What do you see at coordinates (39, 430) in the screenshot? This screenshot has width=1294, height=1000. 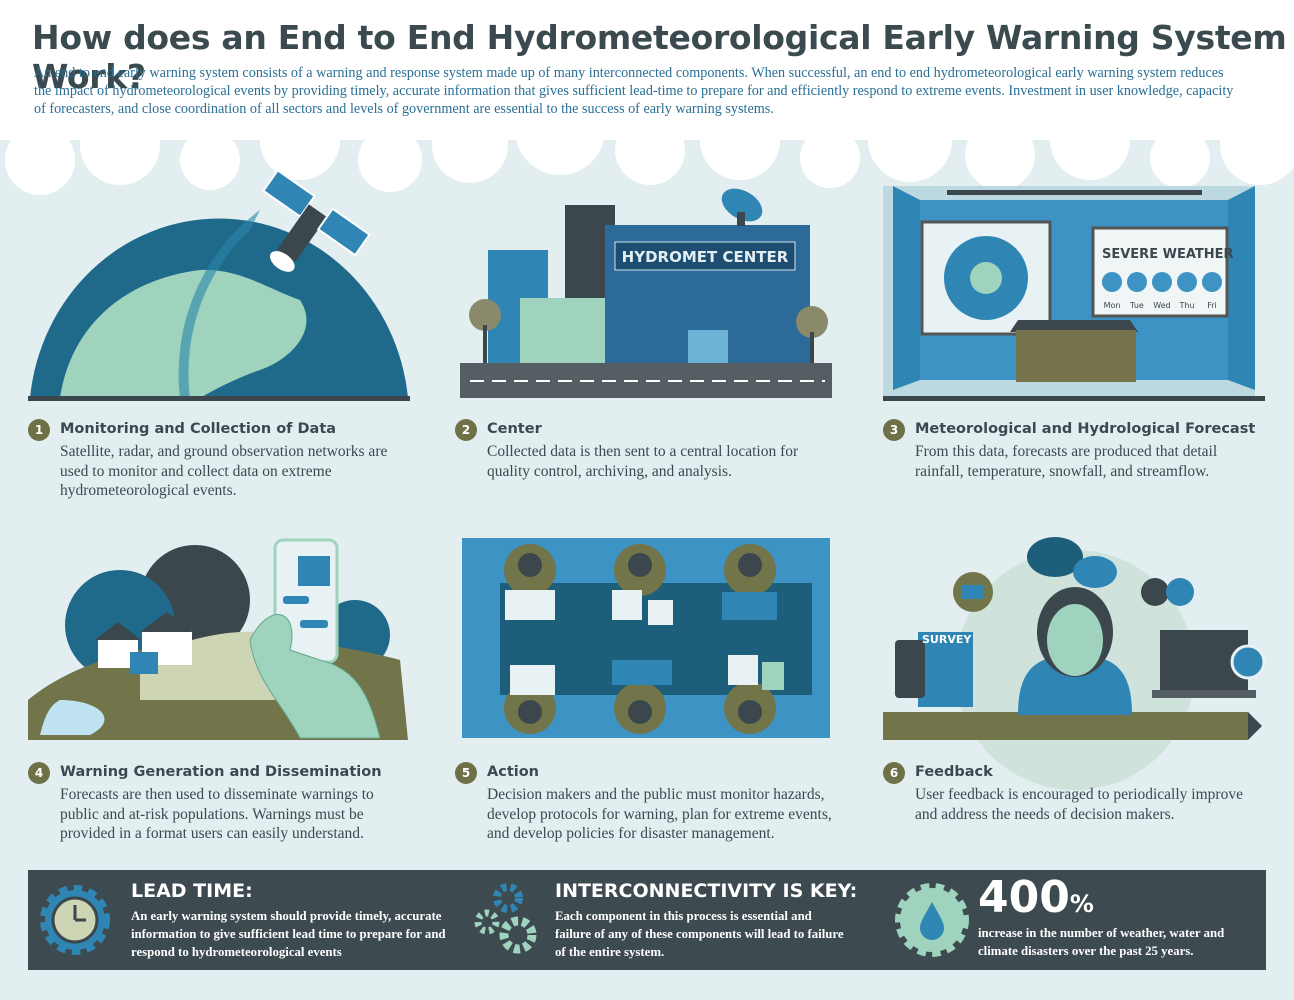 I see `step-number: 1` at bounding box center [39, 430].